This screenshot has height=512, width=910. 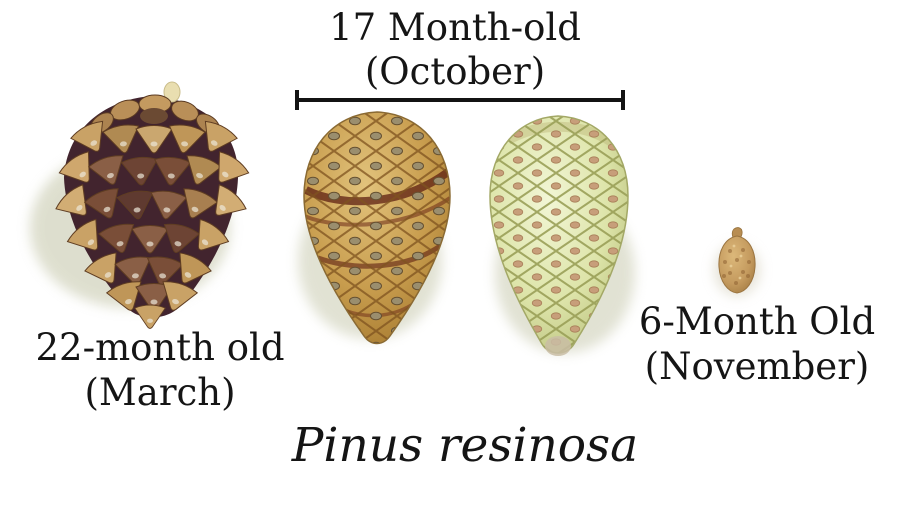 I want to click on mature-open-cone, so click(x=141, y=205).